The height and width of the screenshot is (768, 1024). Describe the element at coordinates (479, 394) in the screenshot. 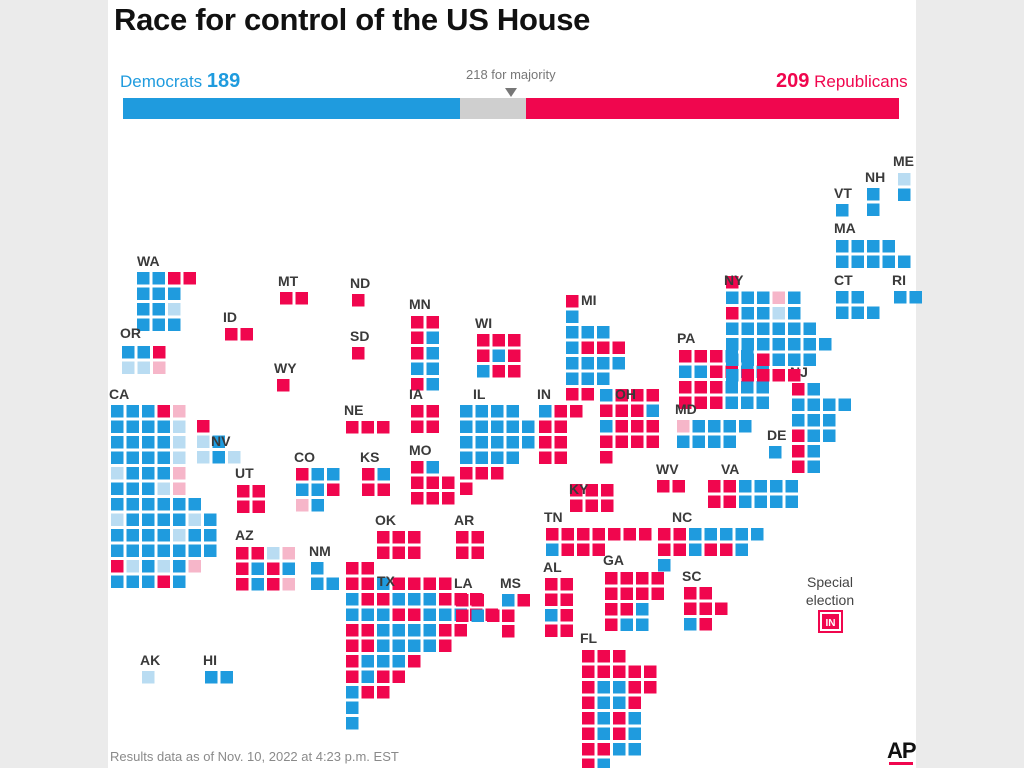

I see `state-label-il: IL` at that location.